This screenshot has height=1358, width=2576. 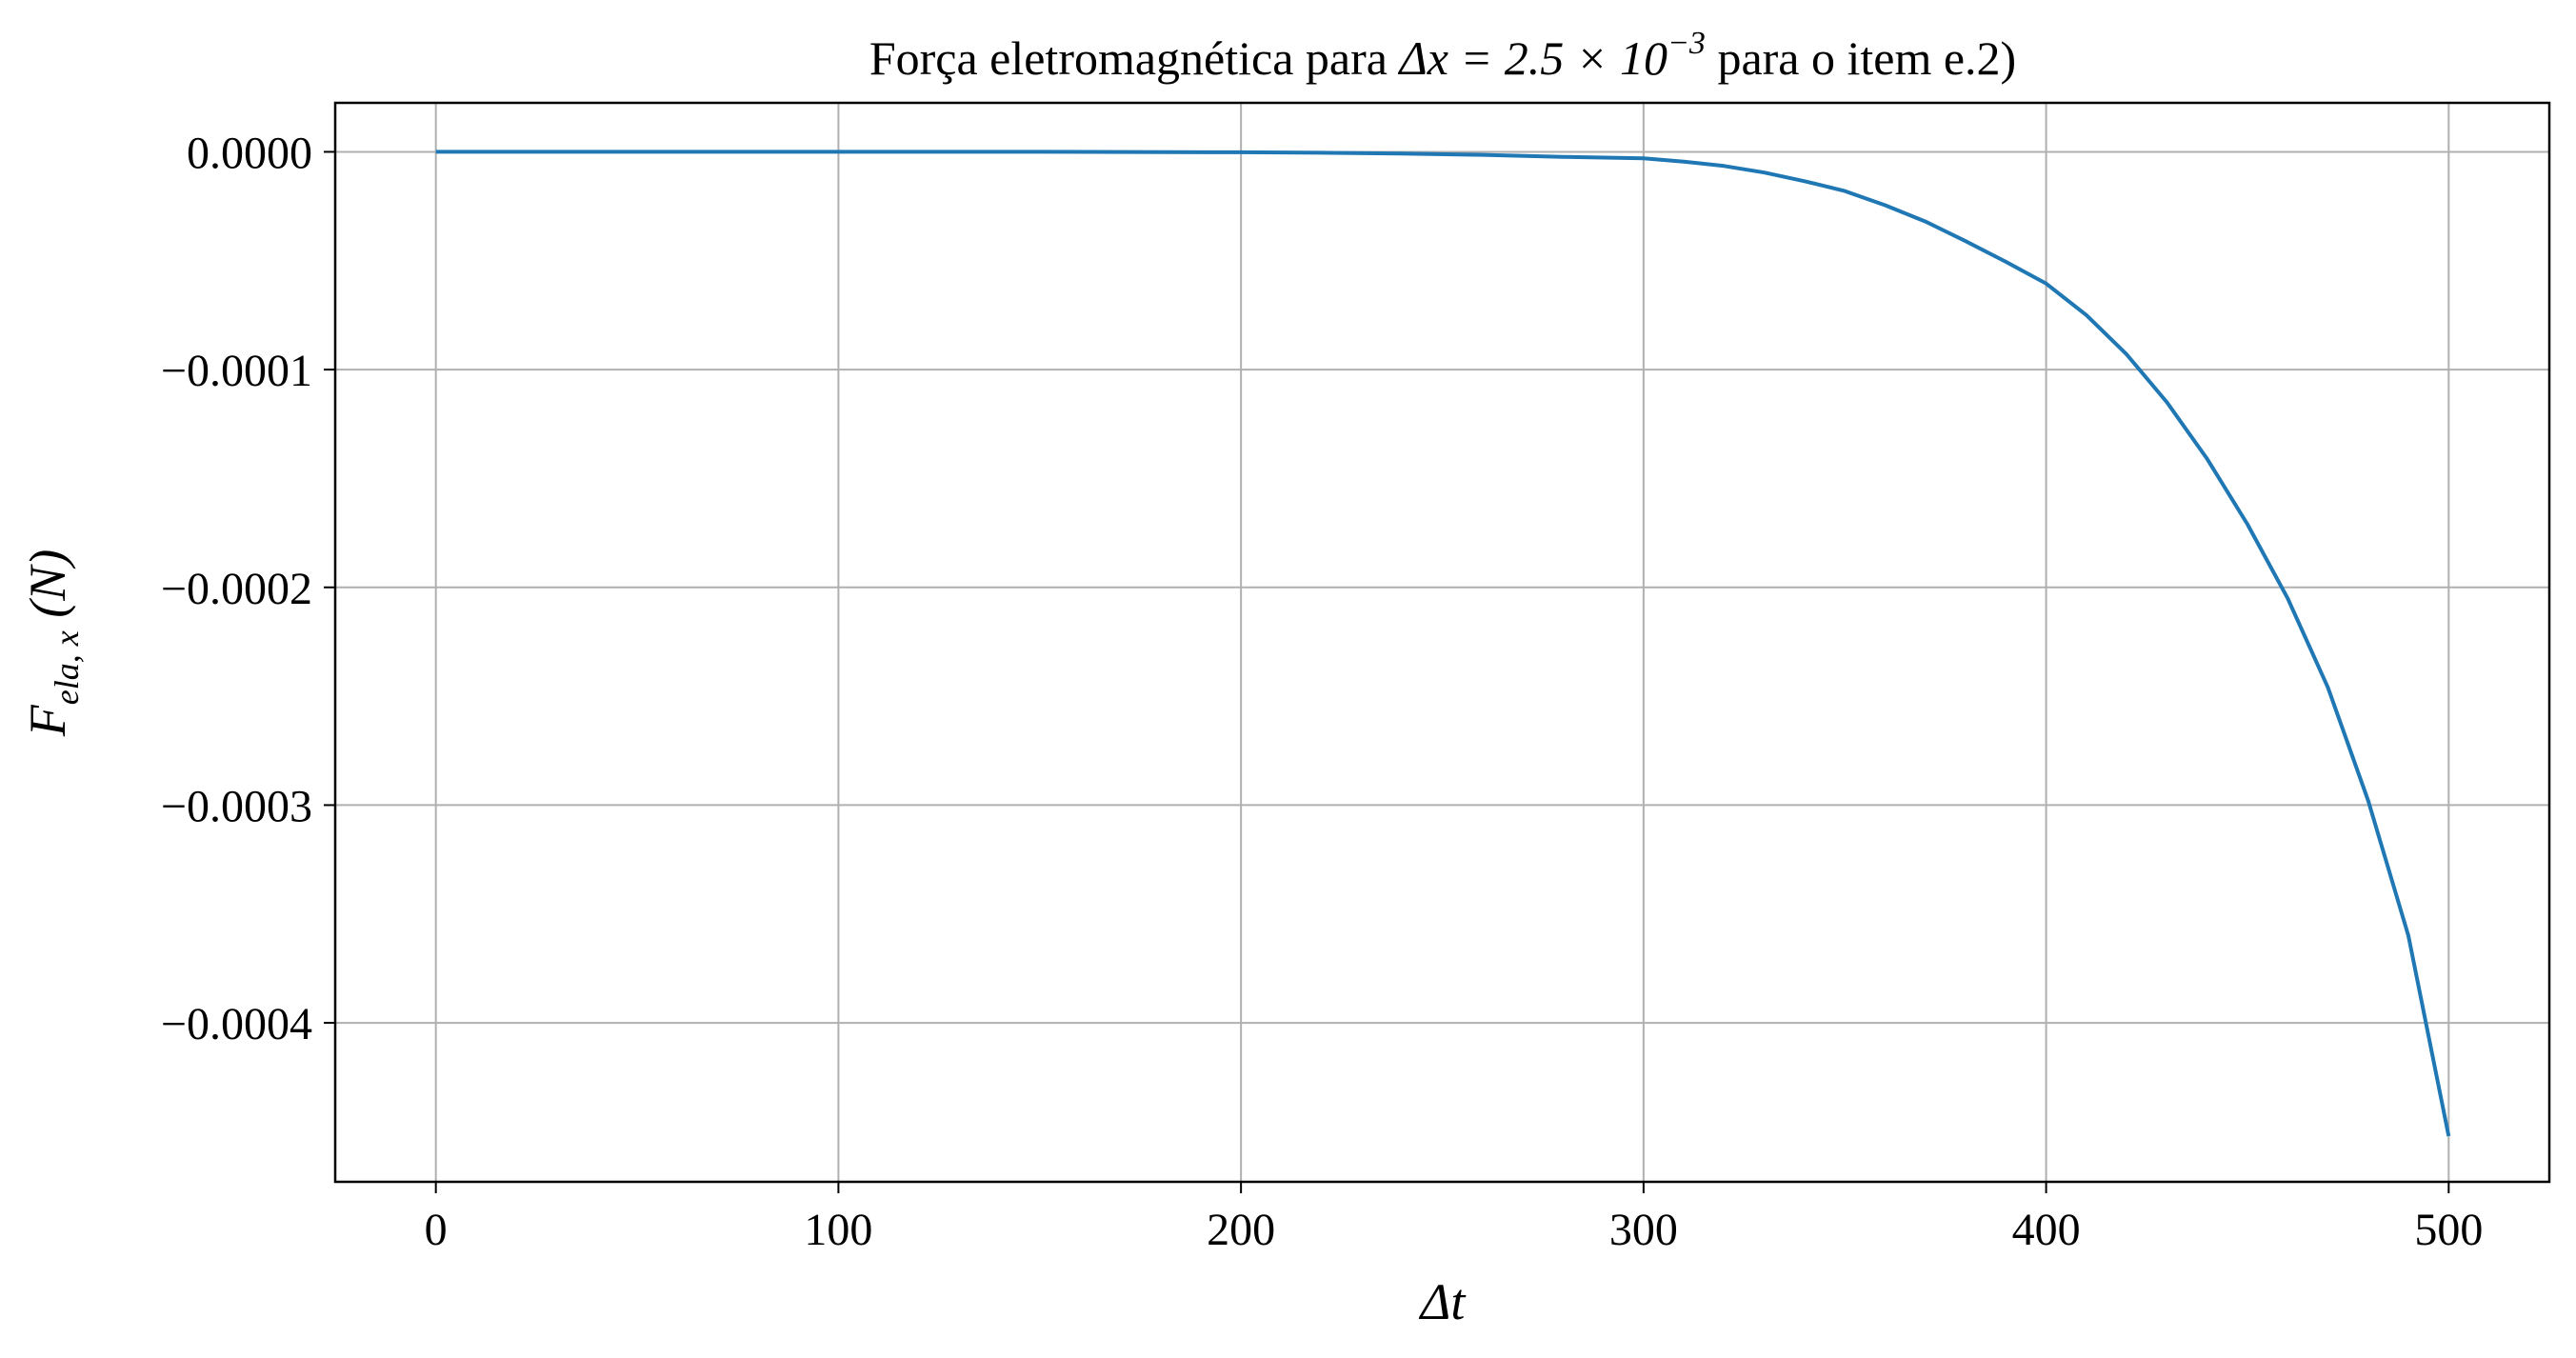 I want to click on x-tick-label: 200, so click(x=1241, y=1230).